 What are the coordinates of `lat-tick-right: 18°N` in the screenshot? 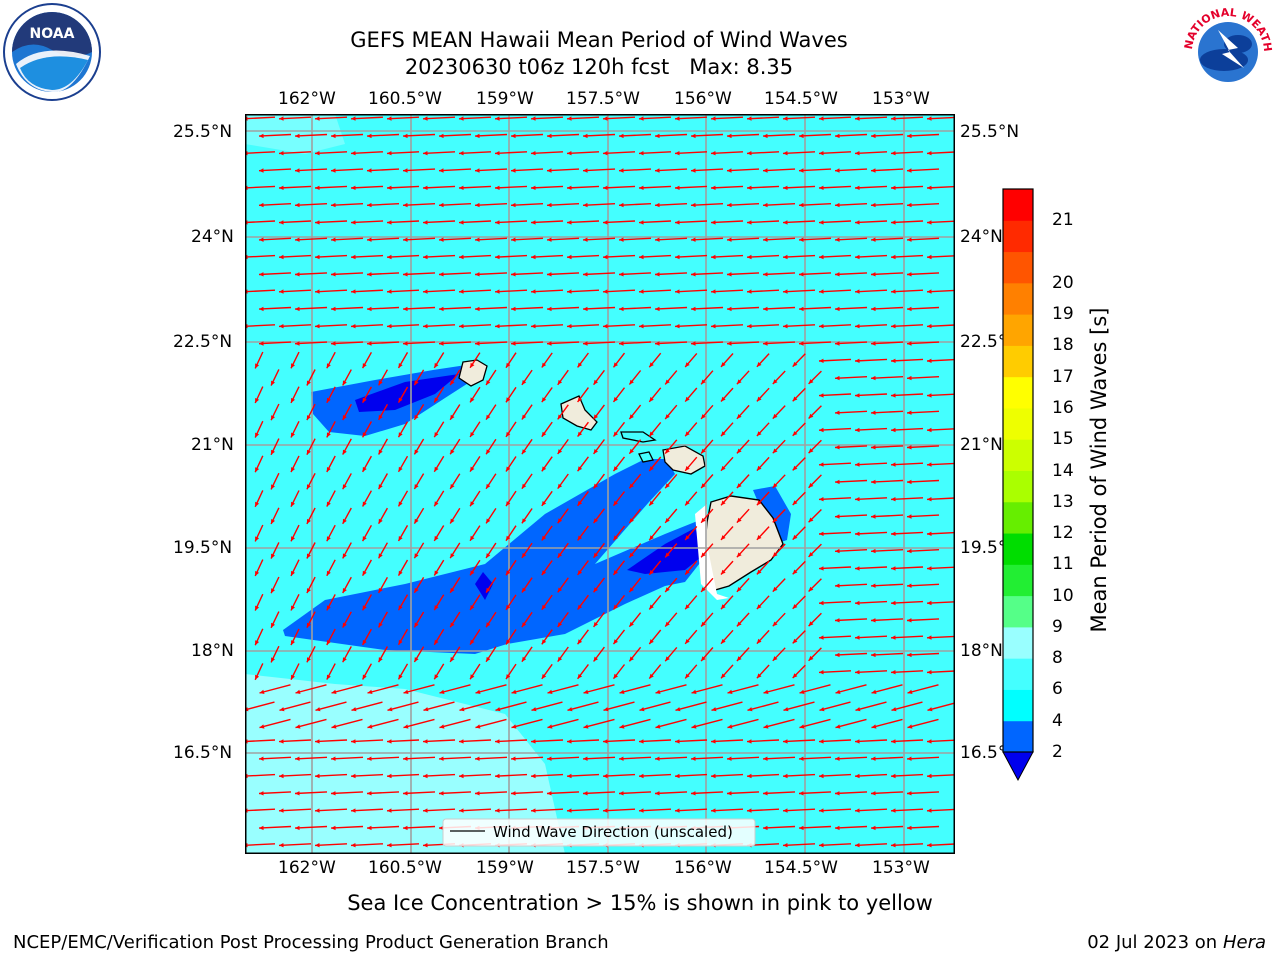 It's located at (981, 651).